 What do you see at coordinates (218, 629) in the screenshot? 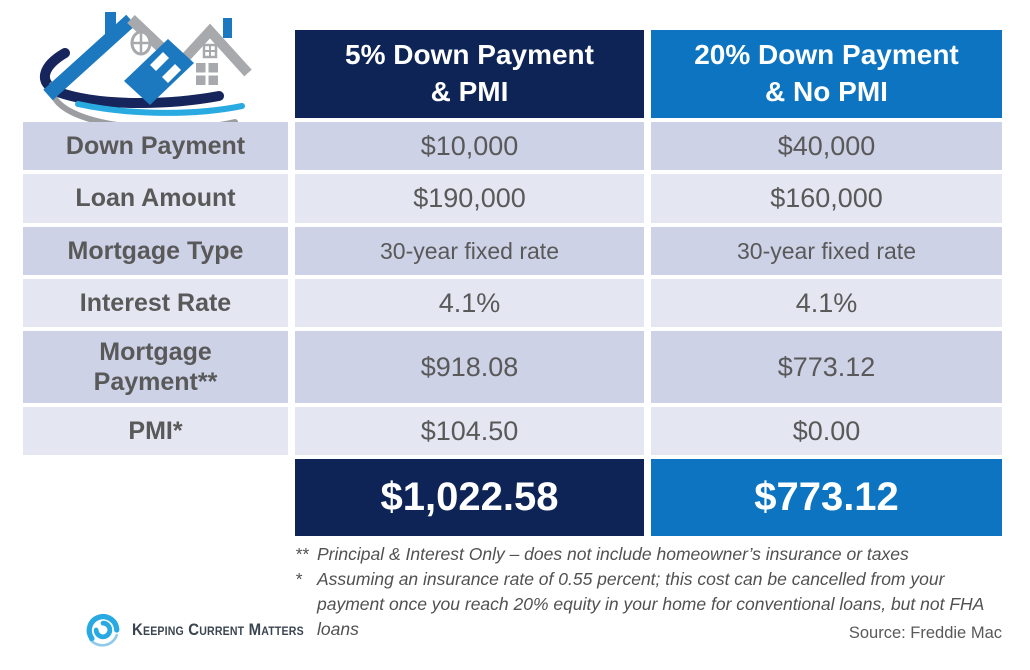
I see `brand-name: Keeping Current Matters` at bounding box center [218, 629].